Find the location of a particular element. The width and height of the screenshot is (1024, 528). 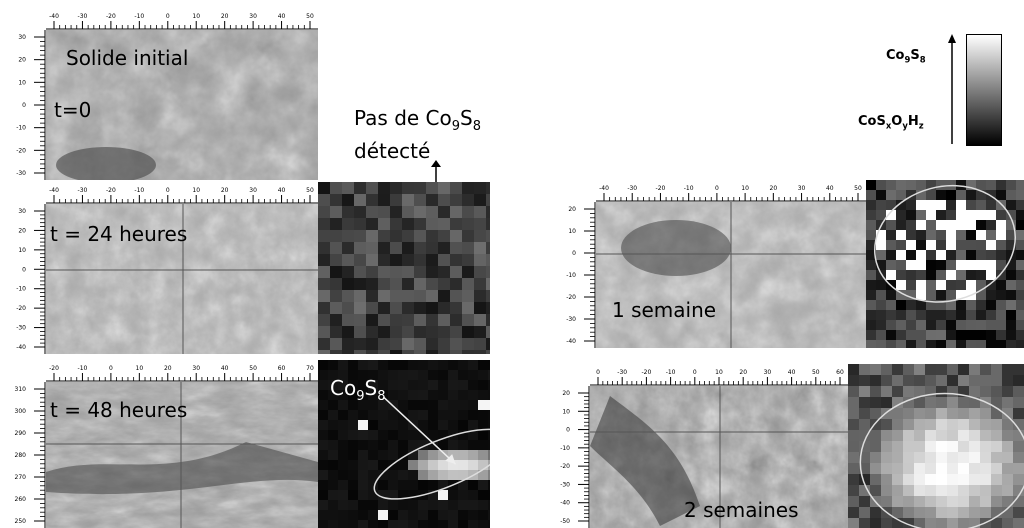

panel-2-weeks-time: 2 semaines is located at coordinates (741, 510).